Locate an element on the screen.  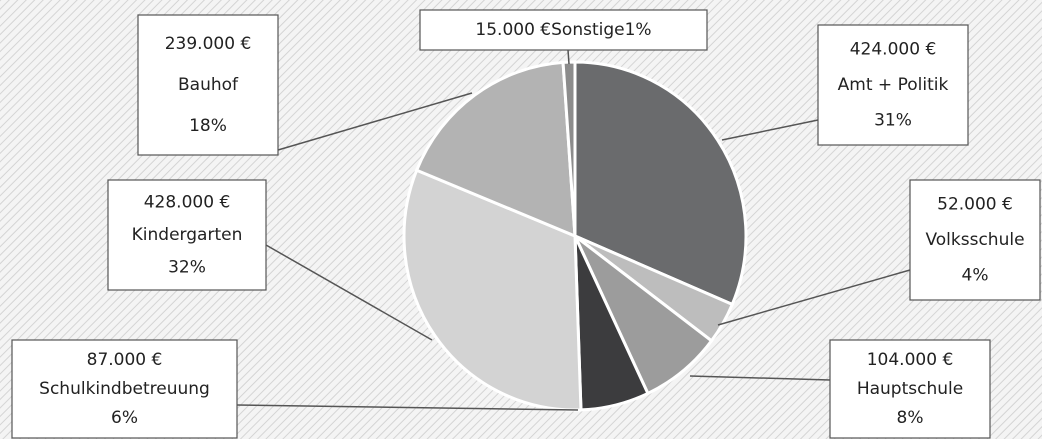
percent-label: 6% is located at coordinates (124, 418).